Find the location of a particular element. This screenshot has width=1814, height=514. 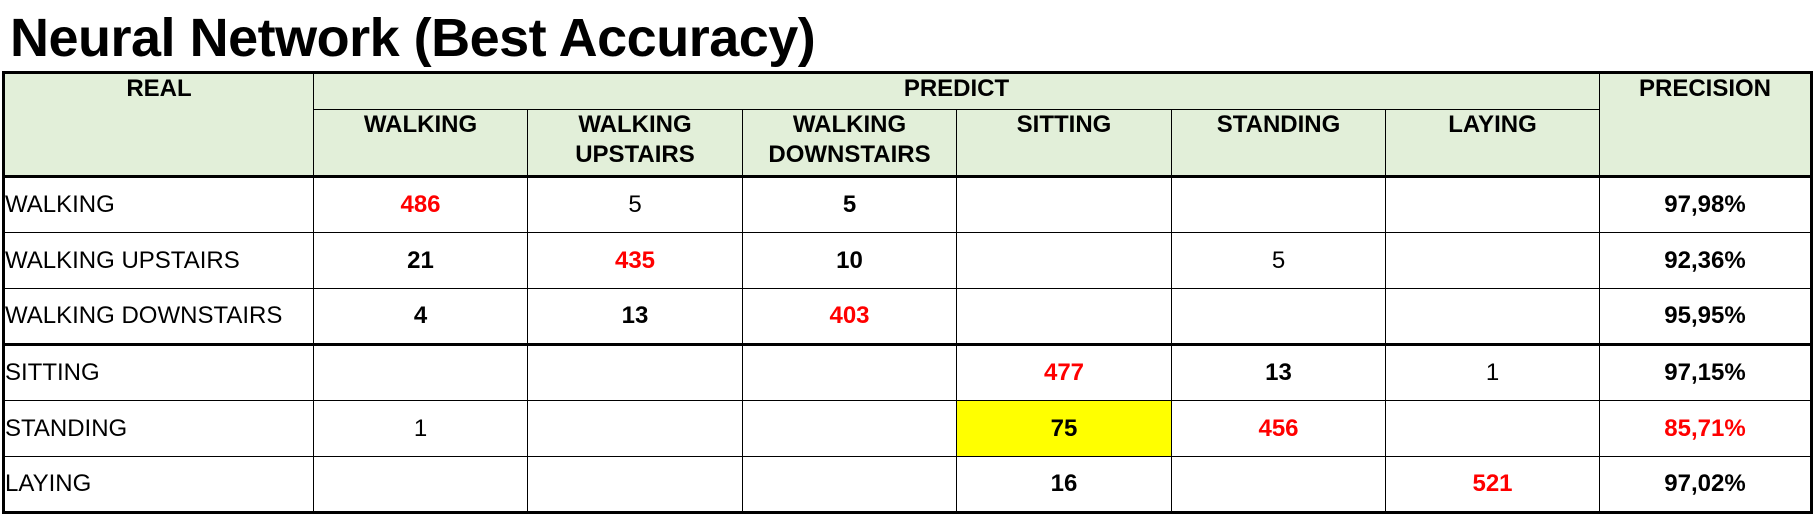

table-row: LAYING 16 521 97,02% is located at coordinates (907, 484).